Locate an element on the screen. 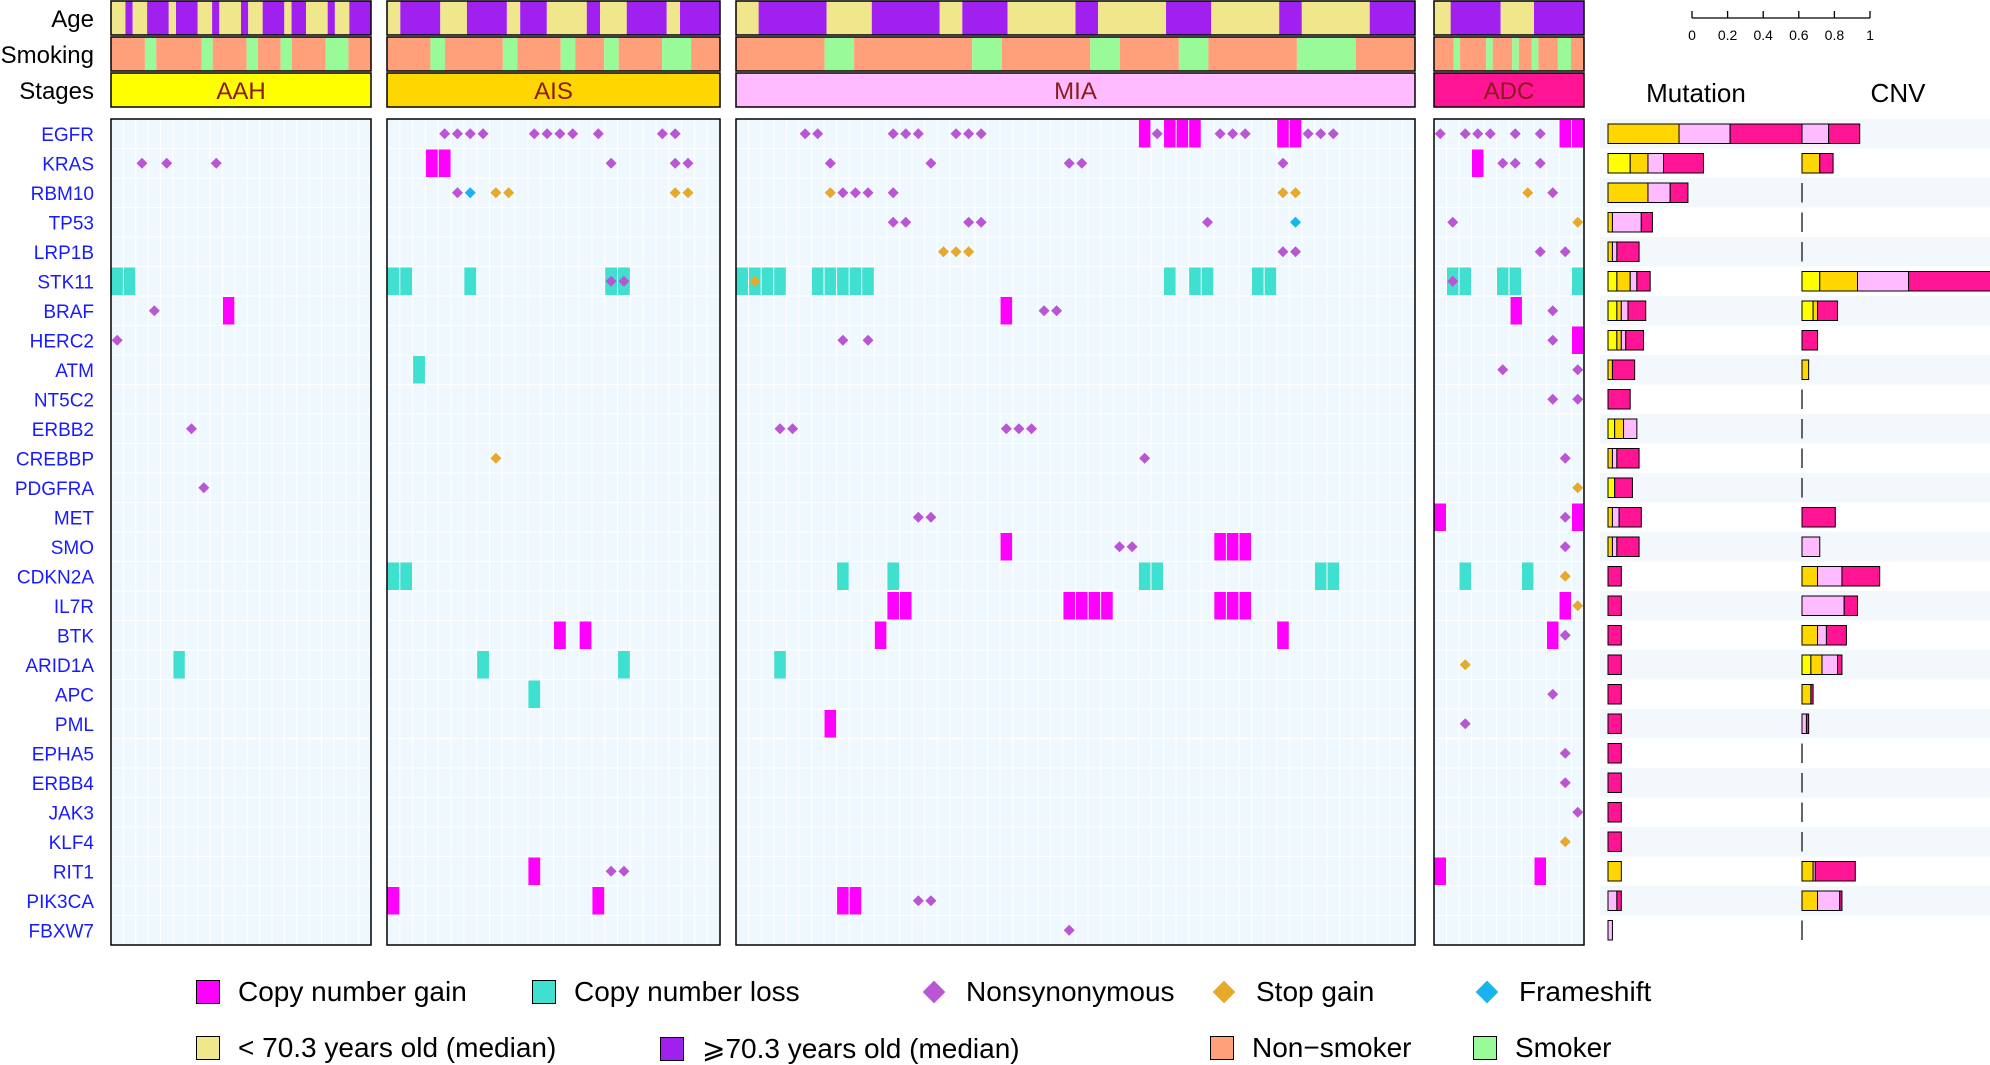 Image resolution: width=1990 pixels, height=1065 pixels. gene-label-crebbp: CREBBP is located at coordinates (55, 459).